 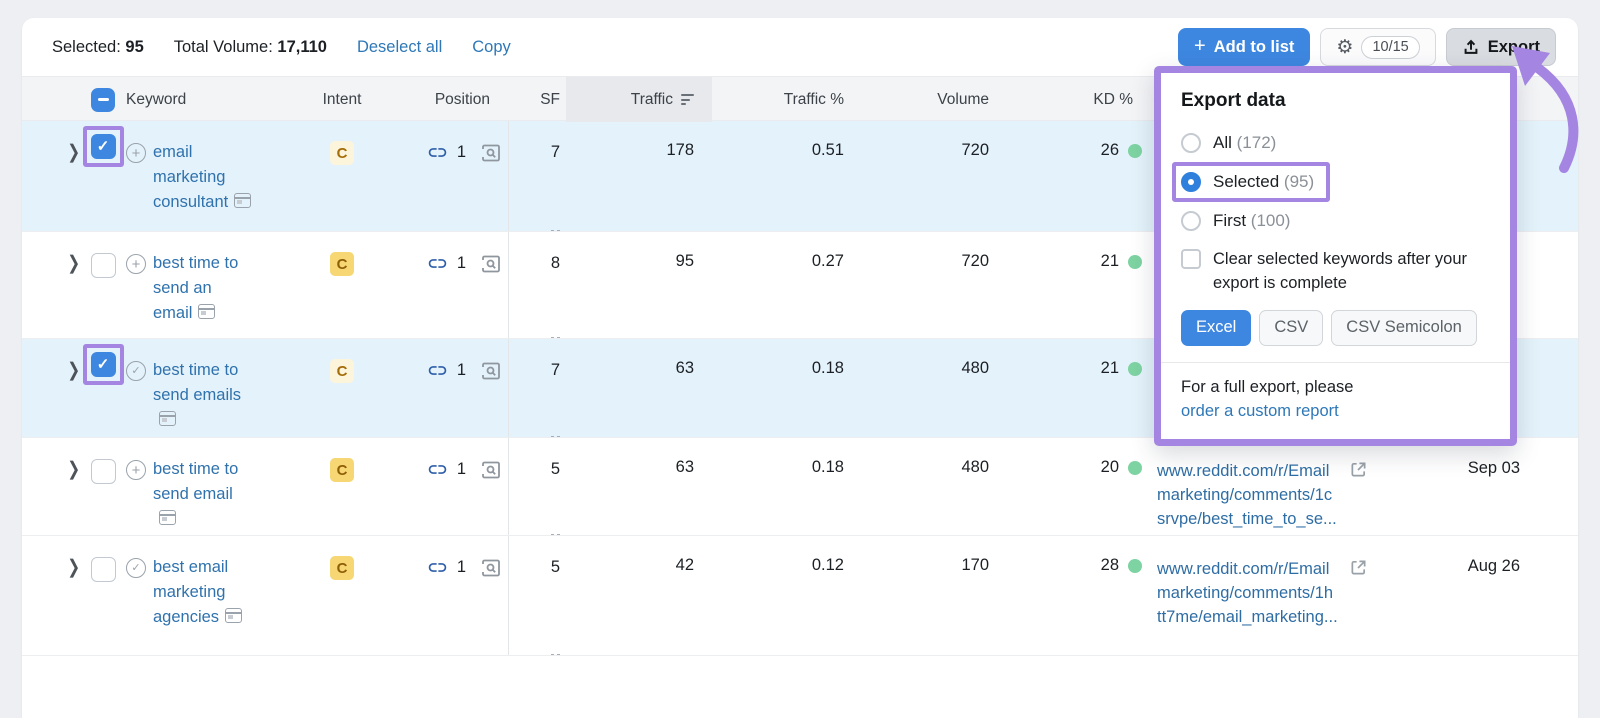 What do you see at coordinates (191, 177) in the screenshot?
I see `keyword-link: email marketing consultant` at bounding box center [191, 177].